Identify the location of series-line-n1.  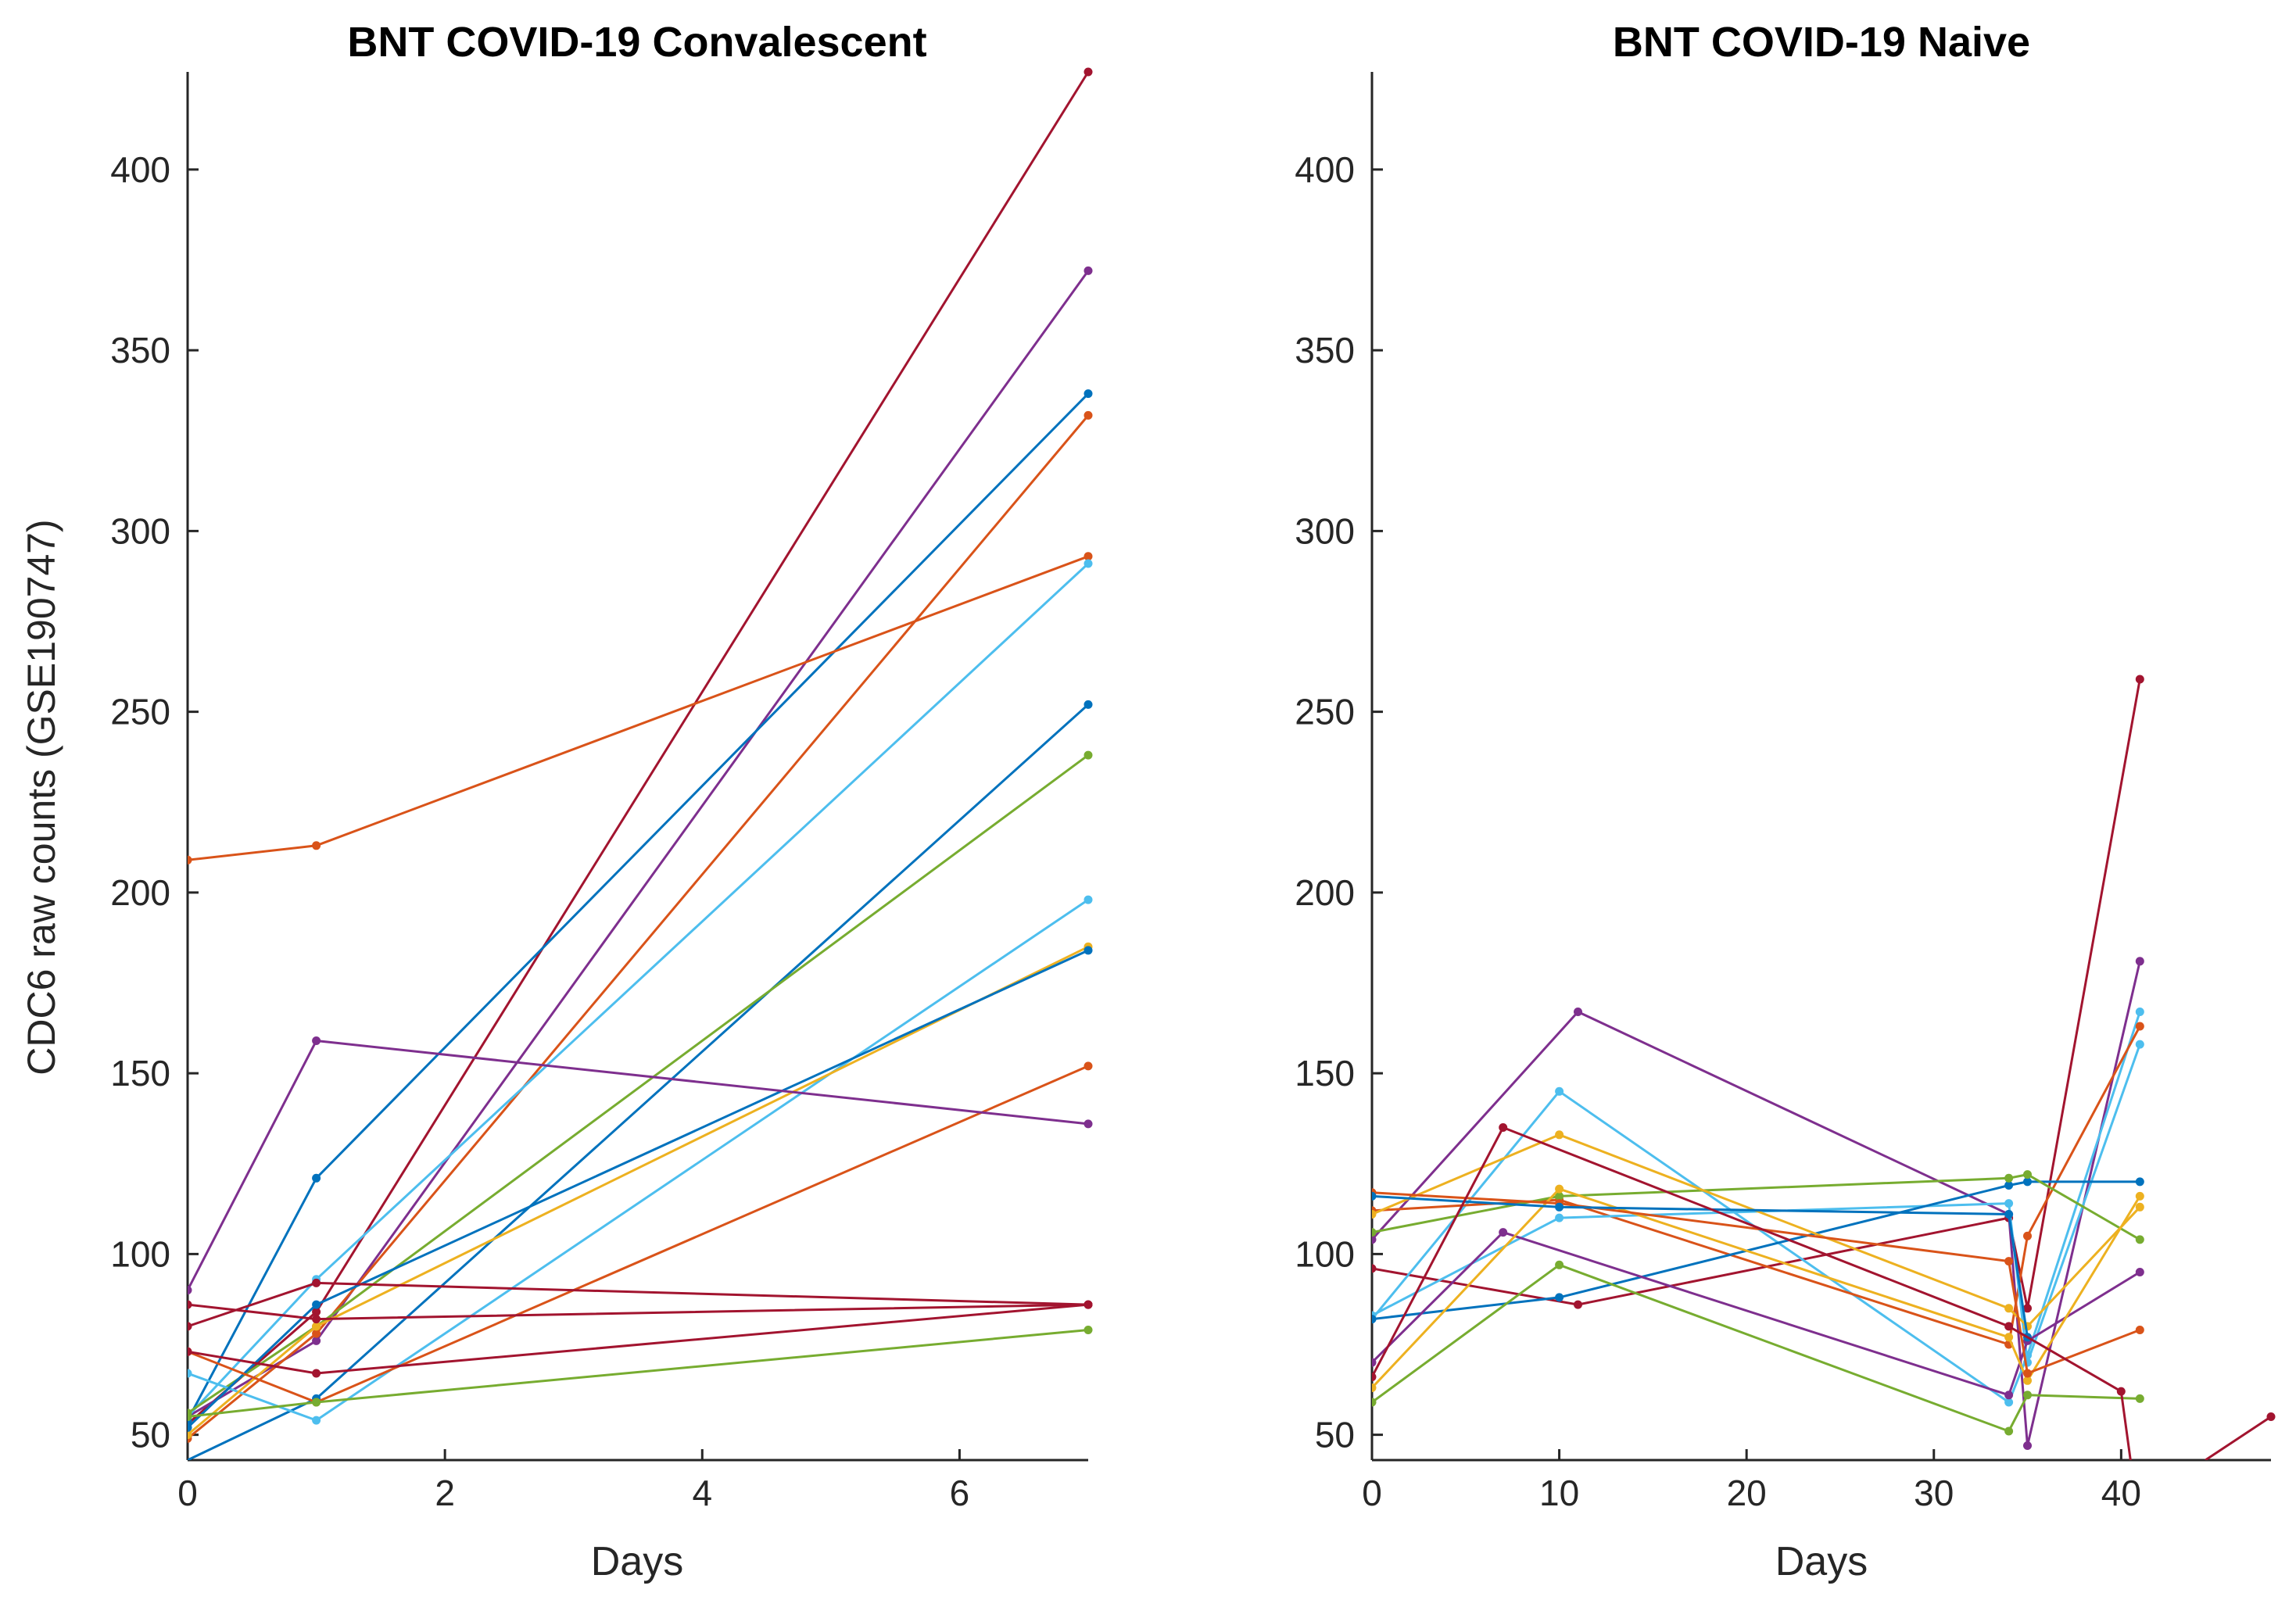
(1756, 994).